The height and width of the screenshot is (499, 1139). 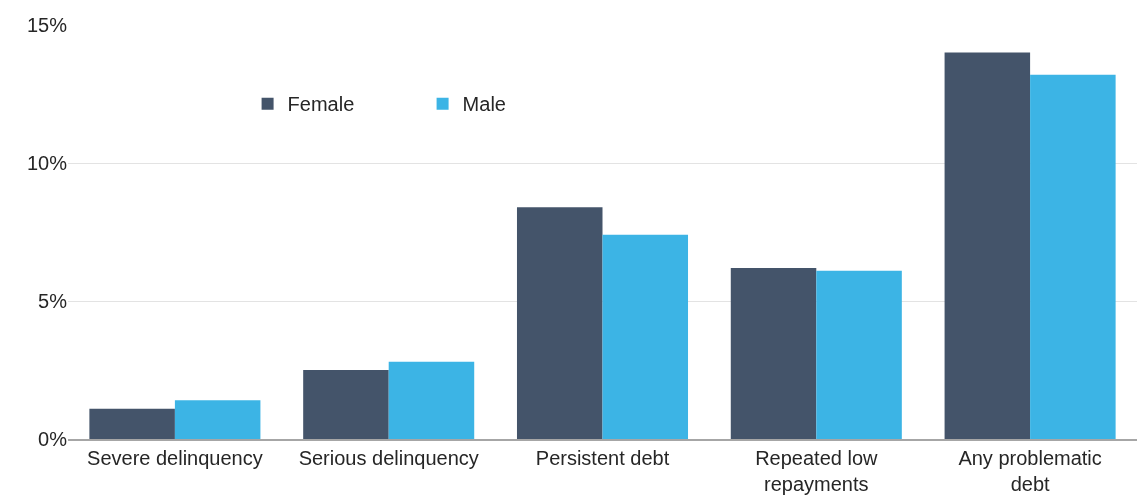 I want to click on x-tick-label: Serious delinquency, so click(x=388, y=458).